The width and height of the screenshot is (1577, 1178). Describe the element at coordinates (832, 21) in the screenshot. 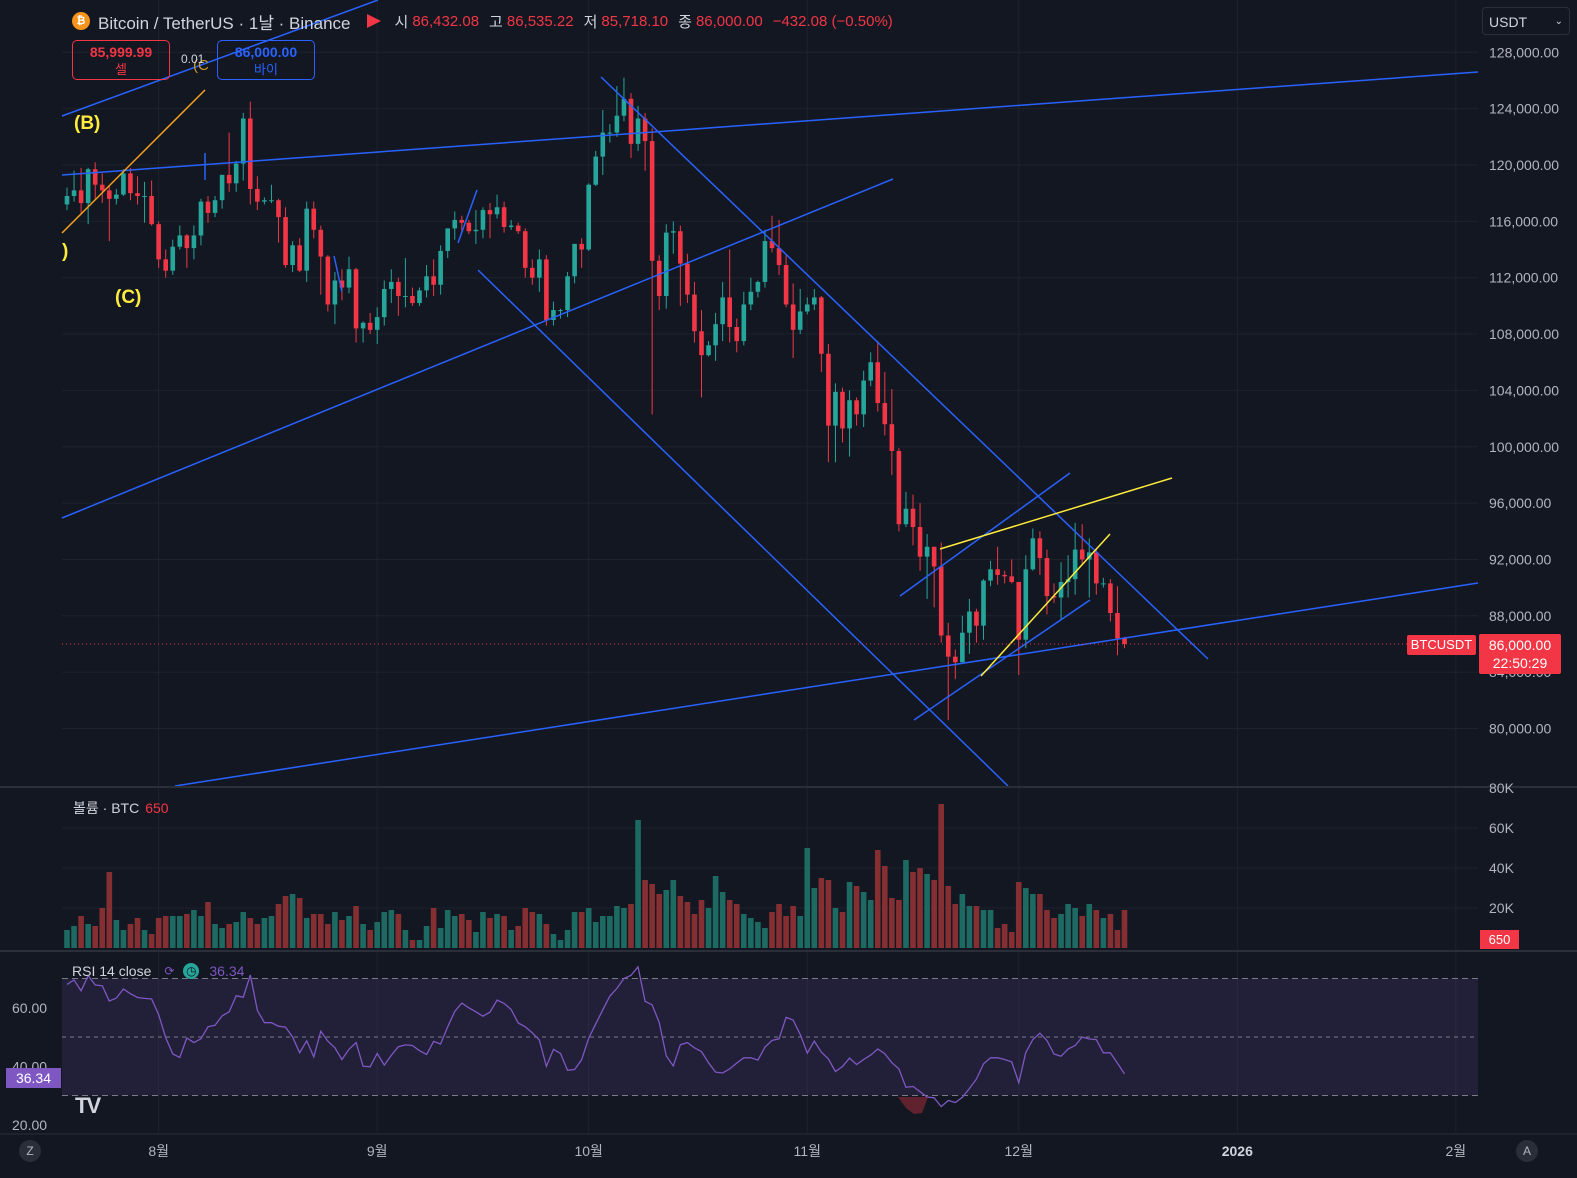

I see `change-value: −432.08 (−0.50%)` at that location.